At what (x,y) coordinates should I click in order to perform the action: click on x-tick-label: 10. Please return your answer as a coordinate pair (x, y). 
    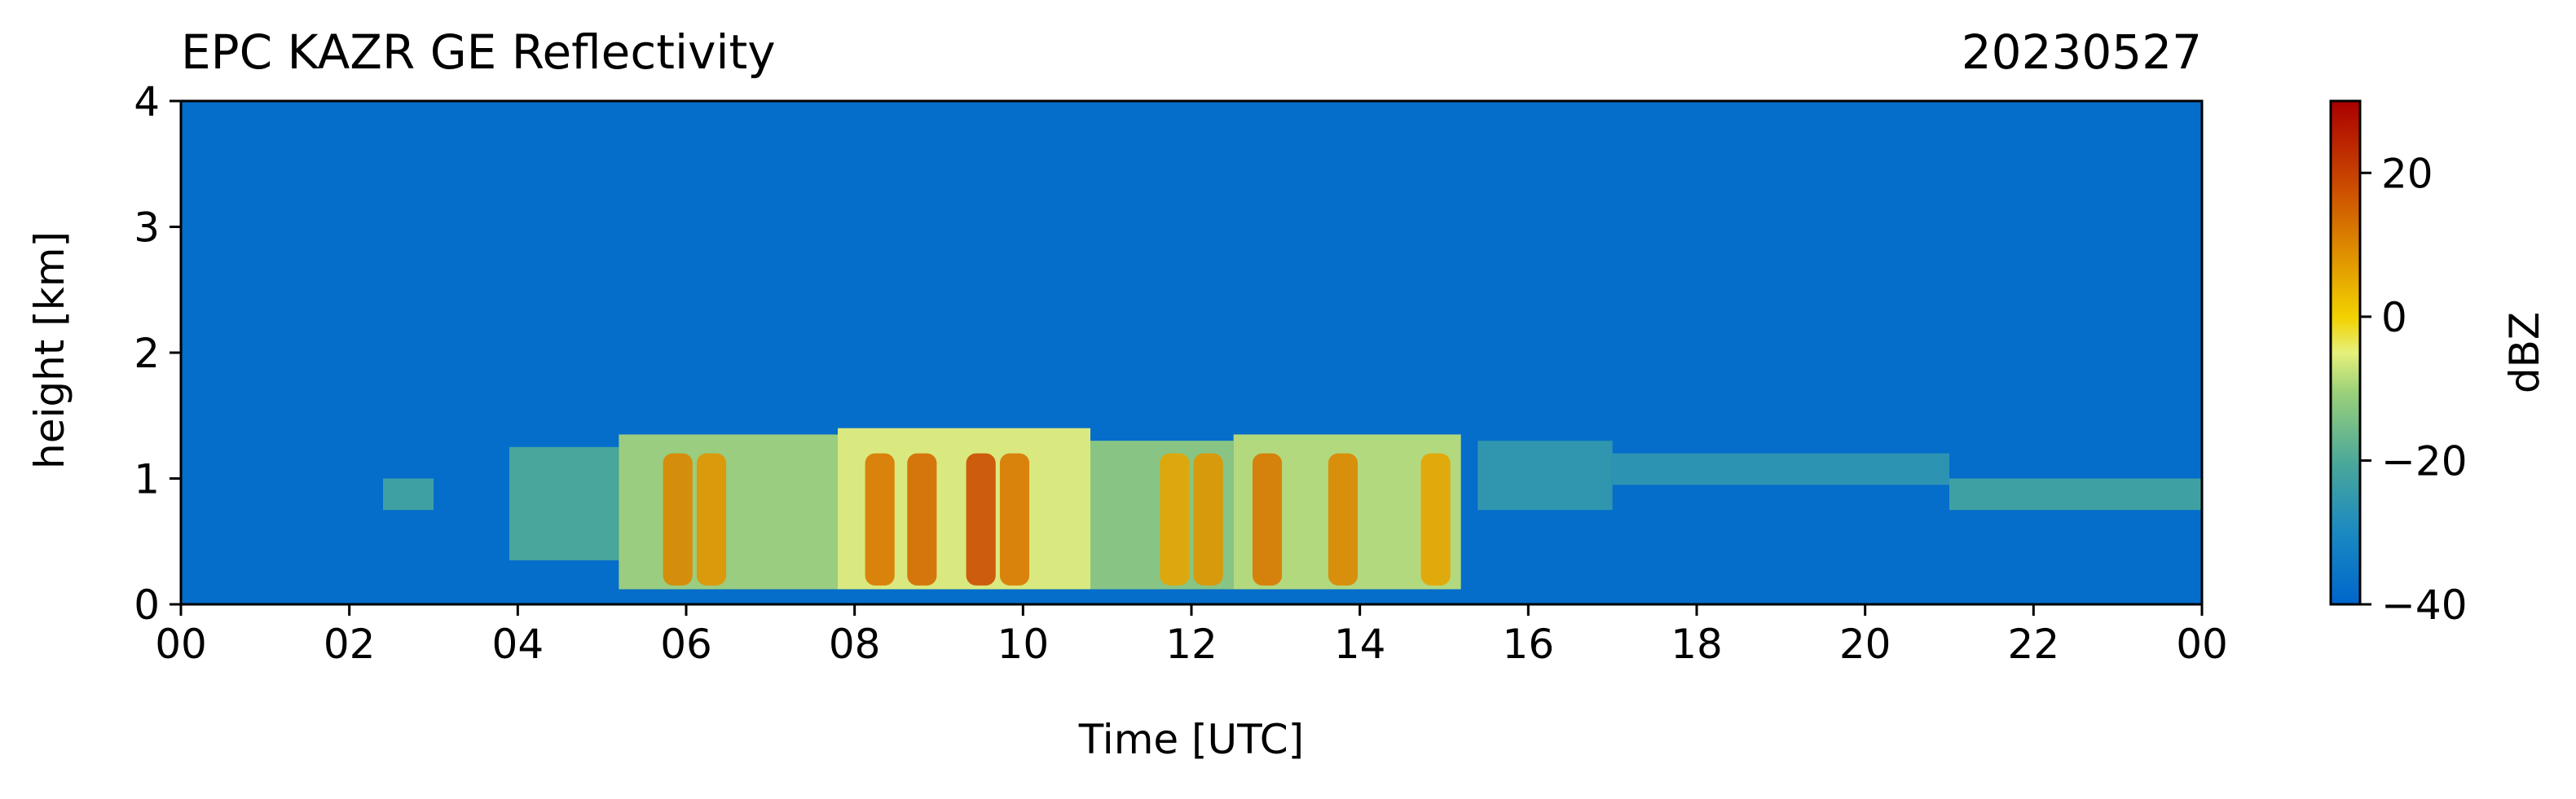
    Looking at the image, I should click on (1024, 644).